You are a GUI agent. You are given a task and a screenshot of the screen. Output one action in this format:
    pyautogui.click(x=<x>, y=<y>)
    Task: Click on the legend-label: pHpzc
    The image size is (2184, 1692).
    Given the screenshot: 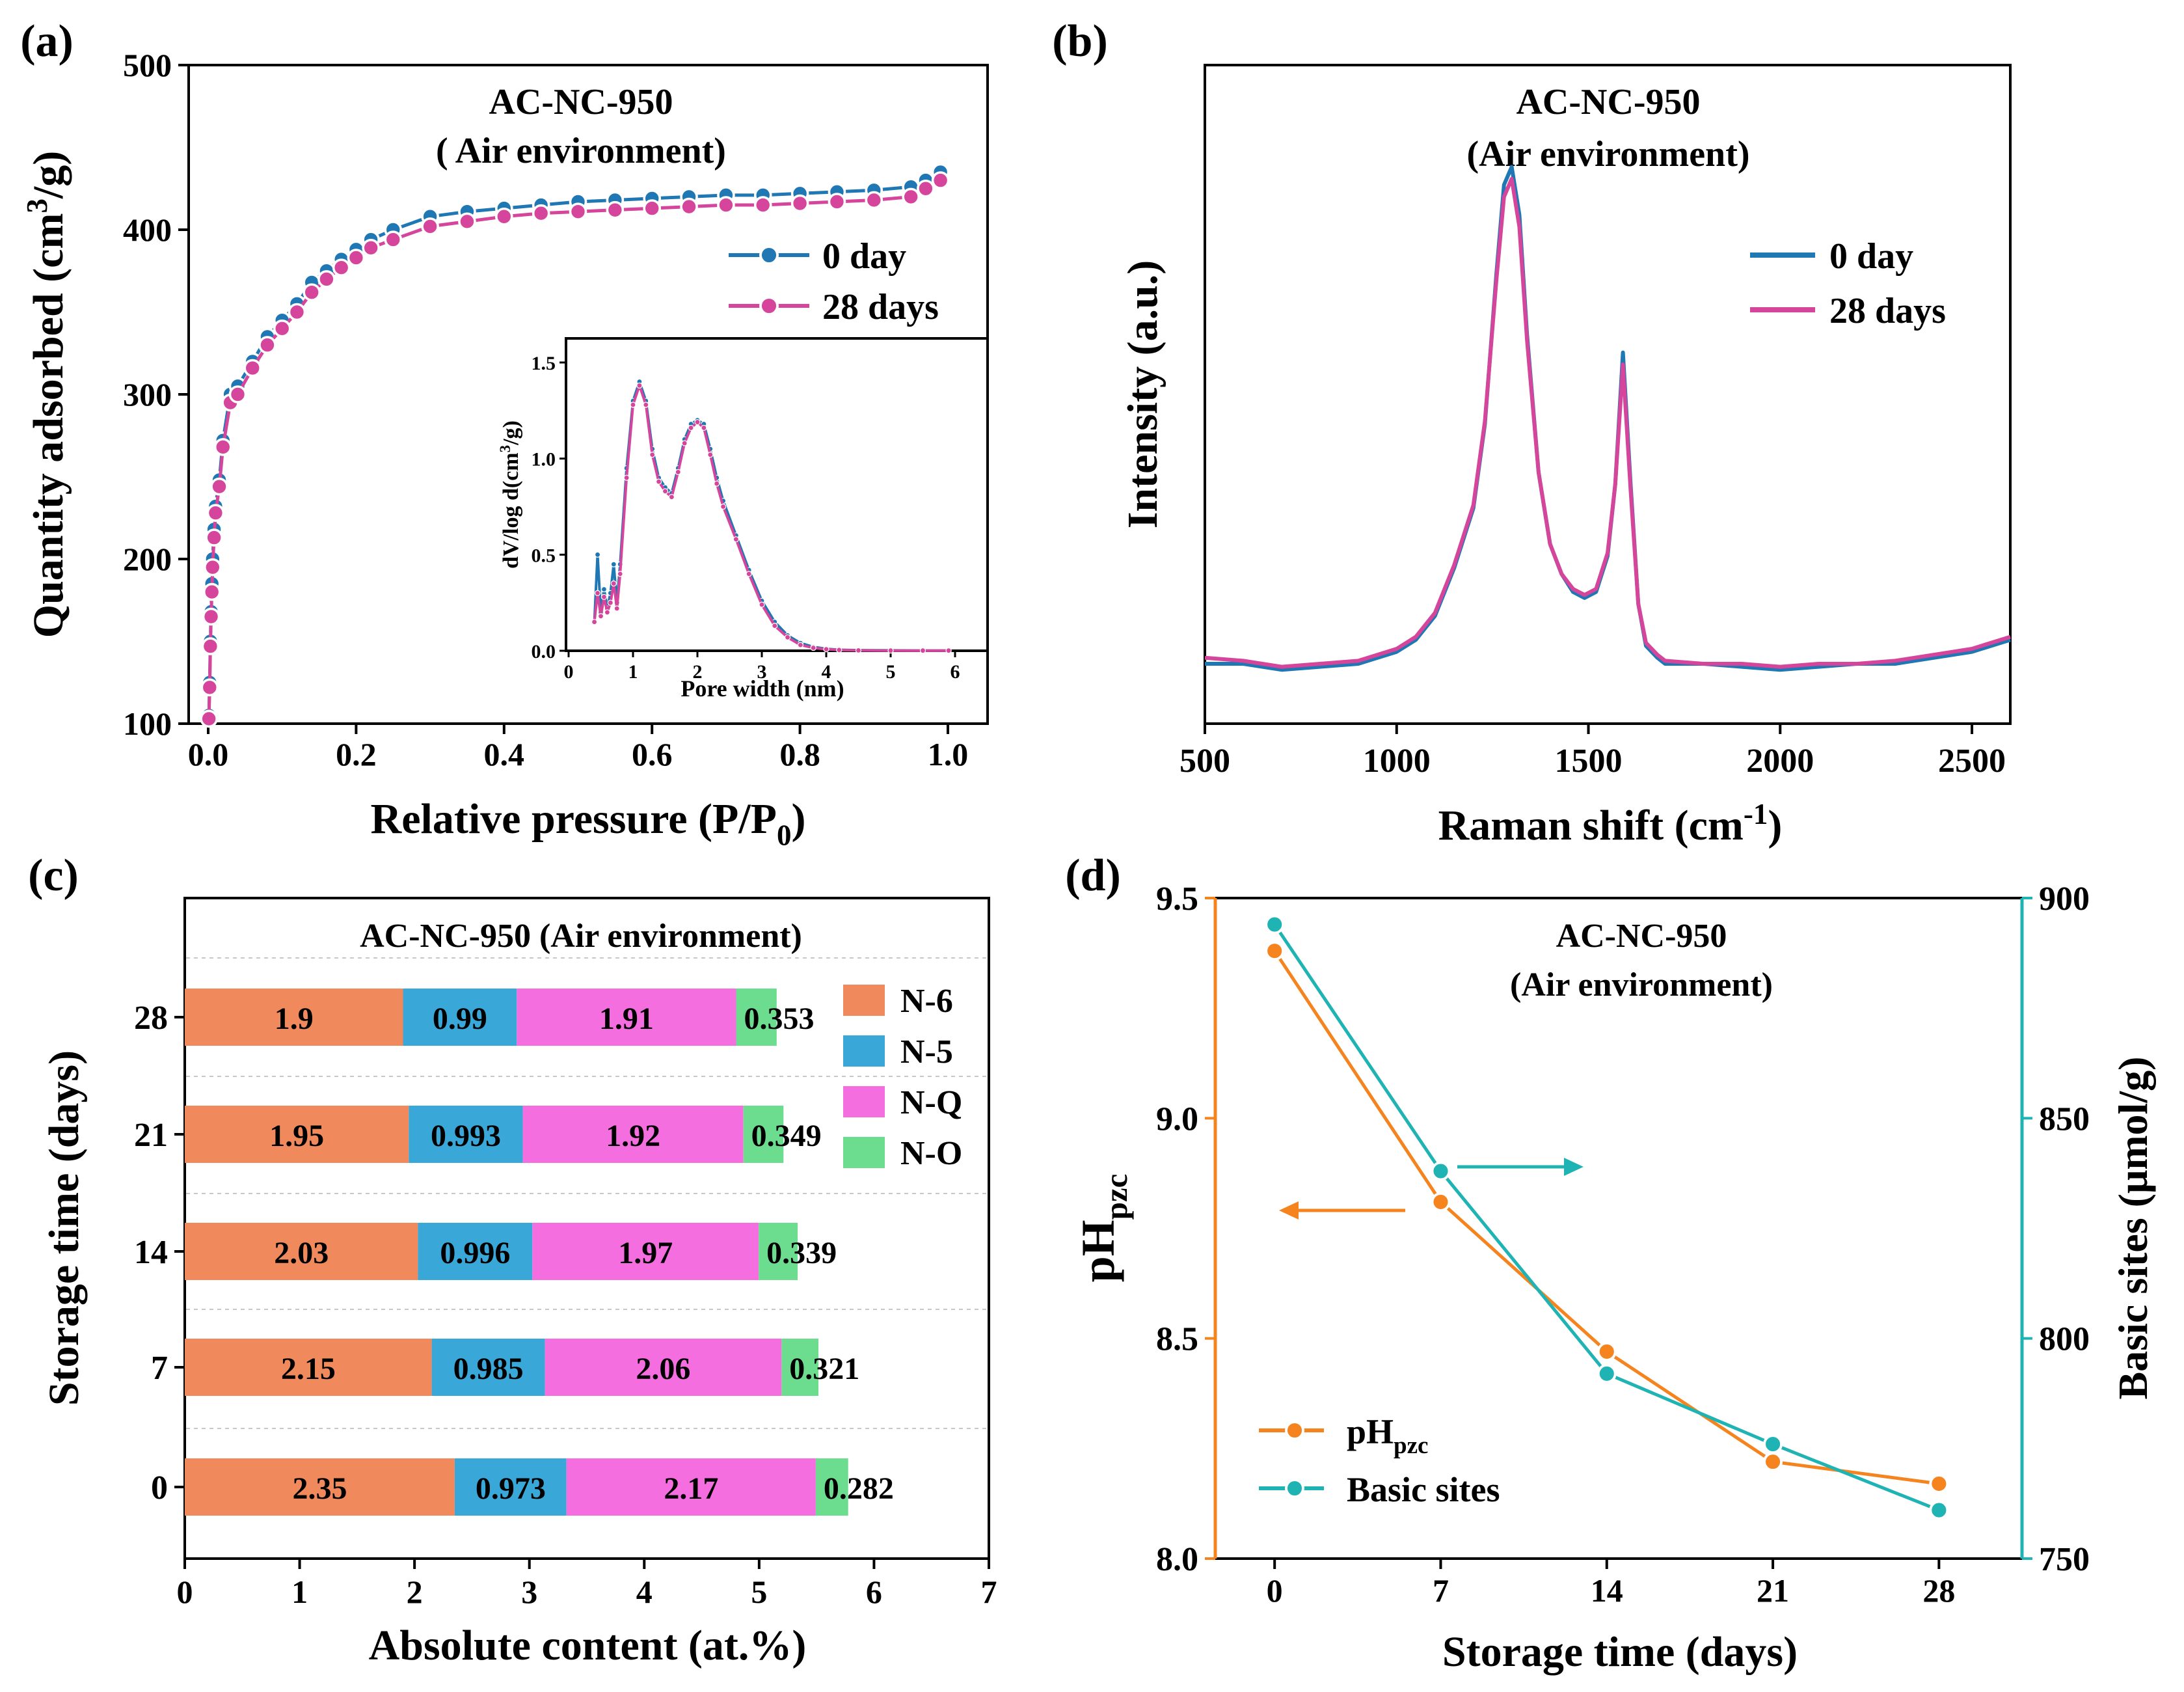 What is the action you would take?
    pyautogui.click(x=1387, y=1435)
    